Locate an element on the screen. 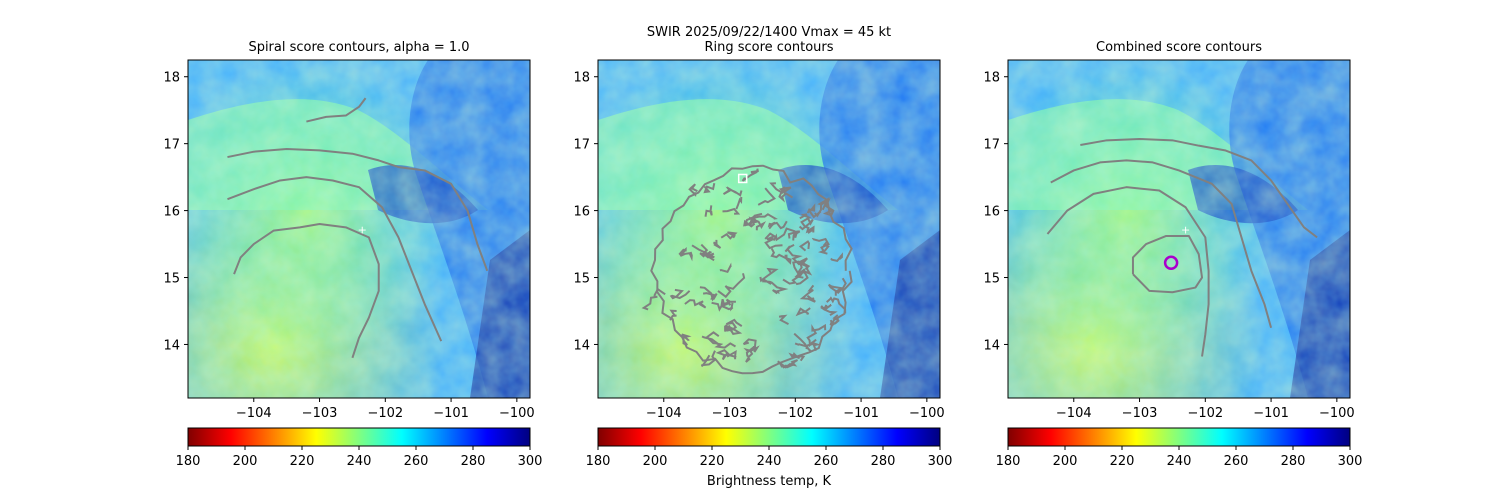 The height and width of the screenshot is (500, 1500). panel-3-title: Combined score contours is located at coordinates (1179, 47).